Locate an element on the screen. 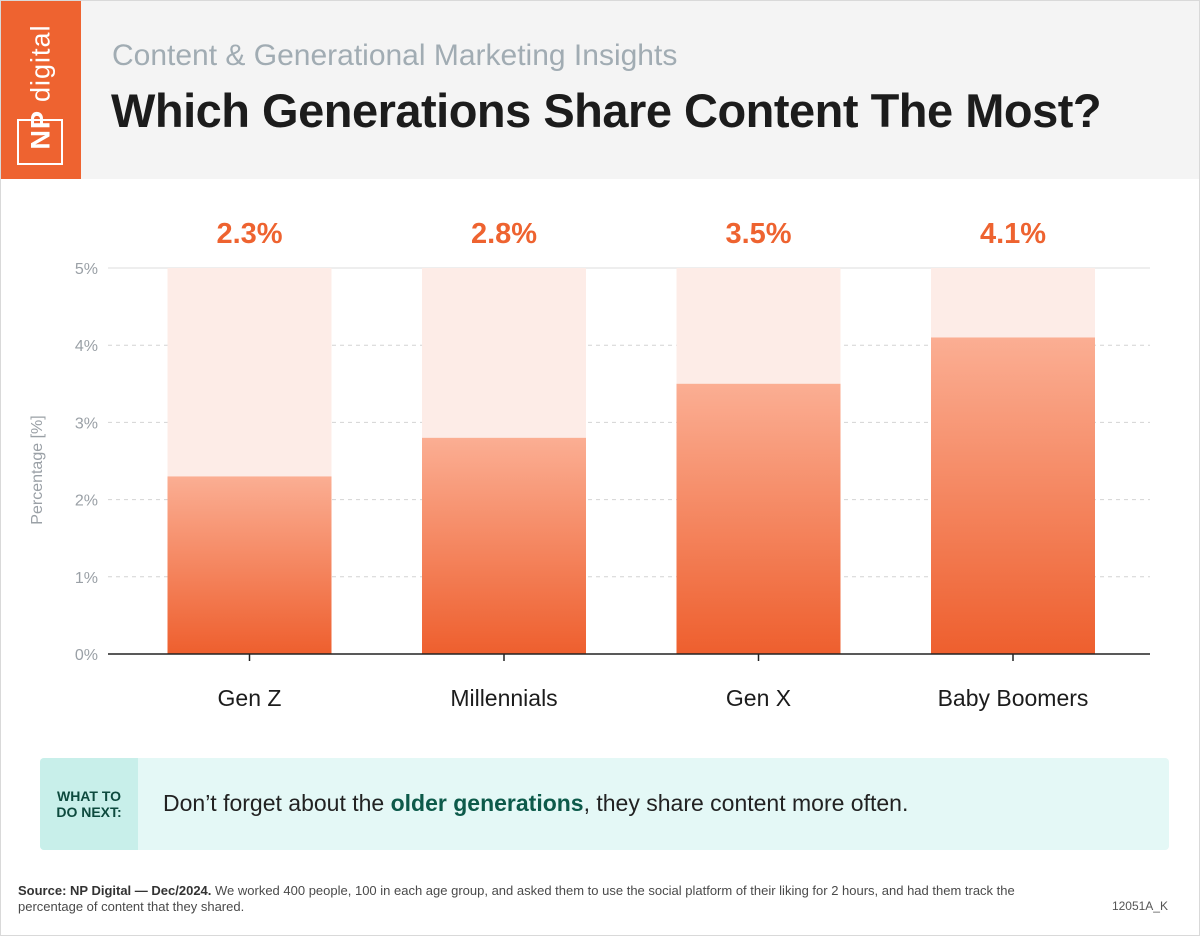  x-tick-label: Gen Z is located at coordinates (250, 698).